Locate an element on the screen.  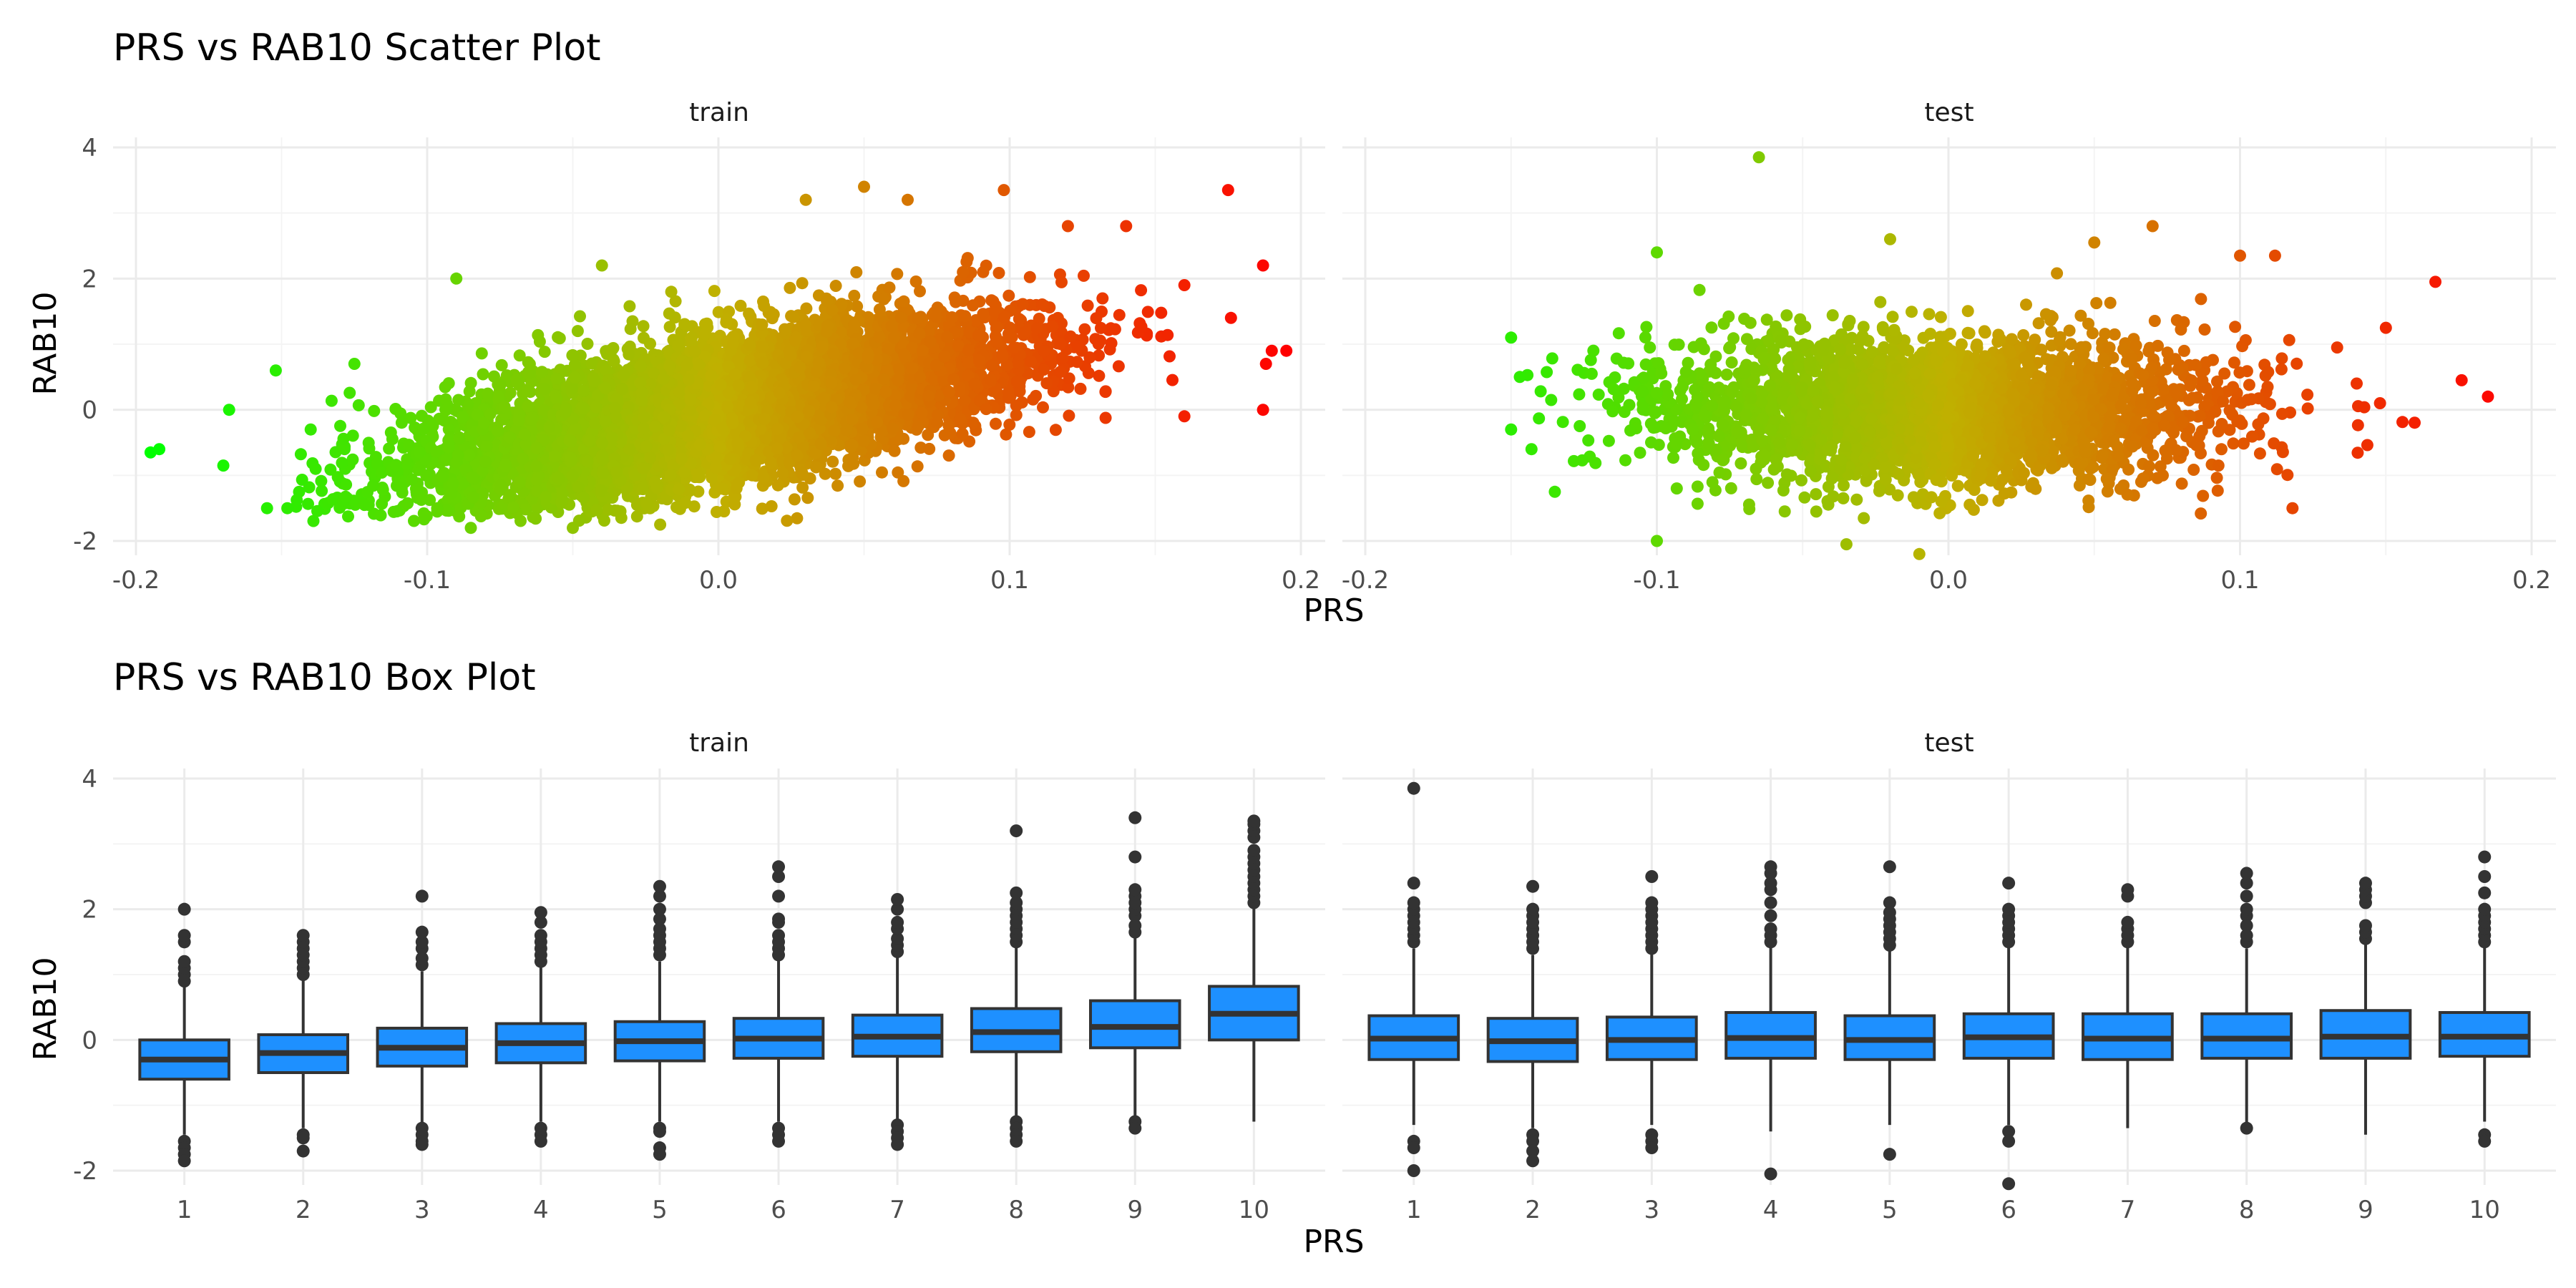
scatter-x-tick-label: 0.1 is located at coordinates (1009, 580).